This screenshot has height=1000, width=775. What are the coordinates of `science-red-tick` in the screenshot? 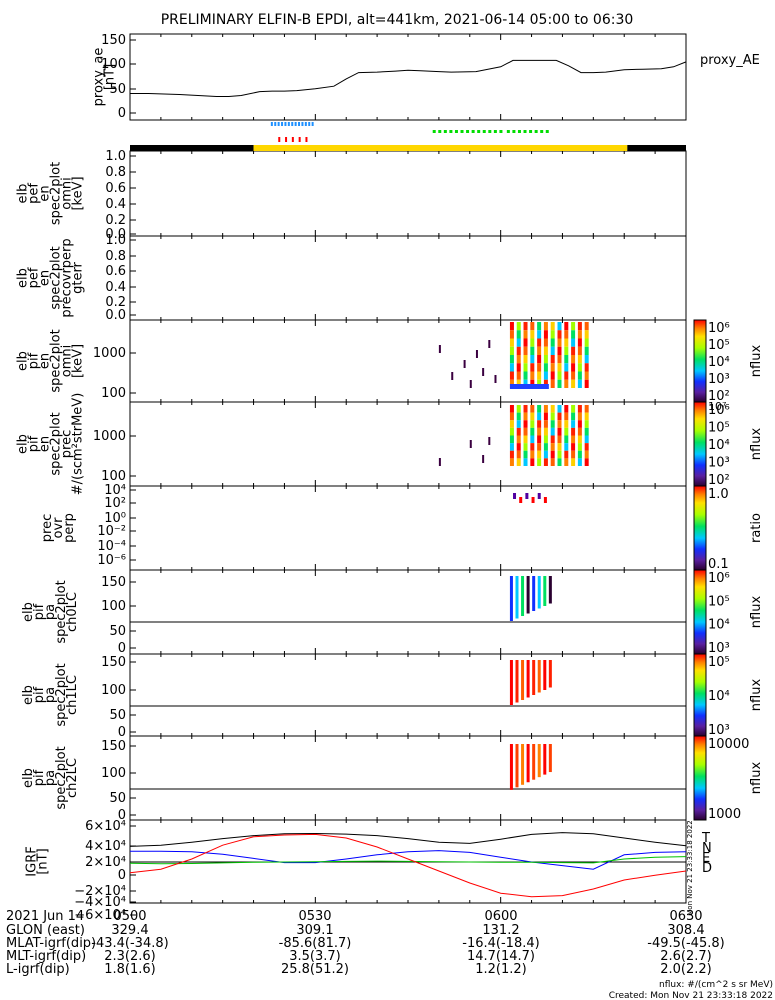 It's located at (279, 139).